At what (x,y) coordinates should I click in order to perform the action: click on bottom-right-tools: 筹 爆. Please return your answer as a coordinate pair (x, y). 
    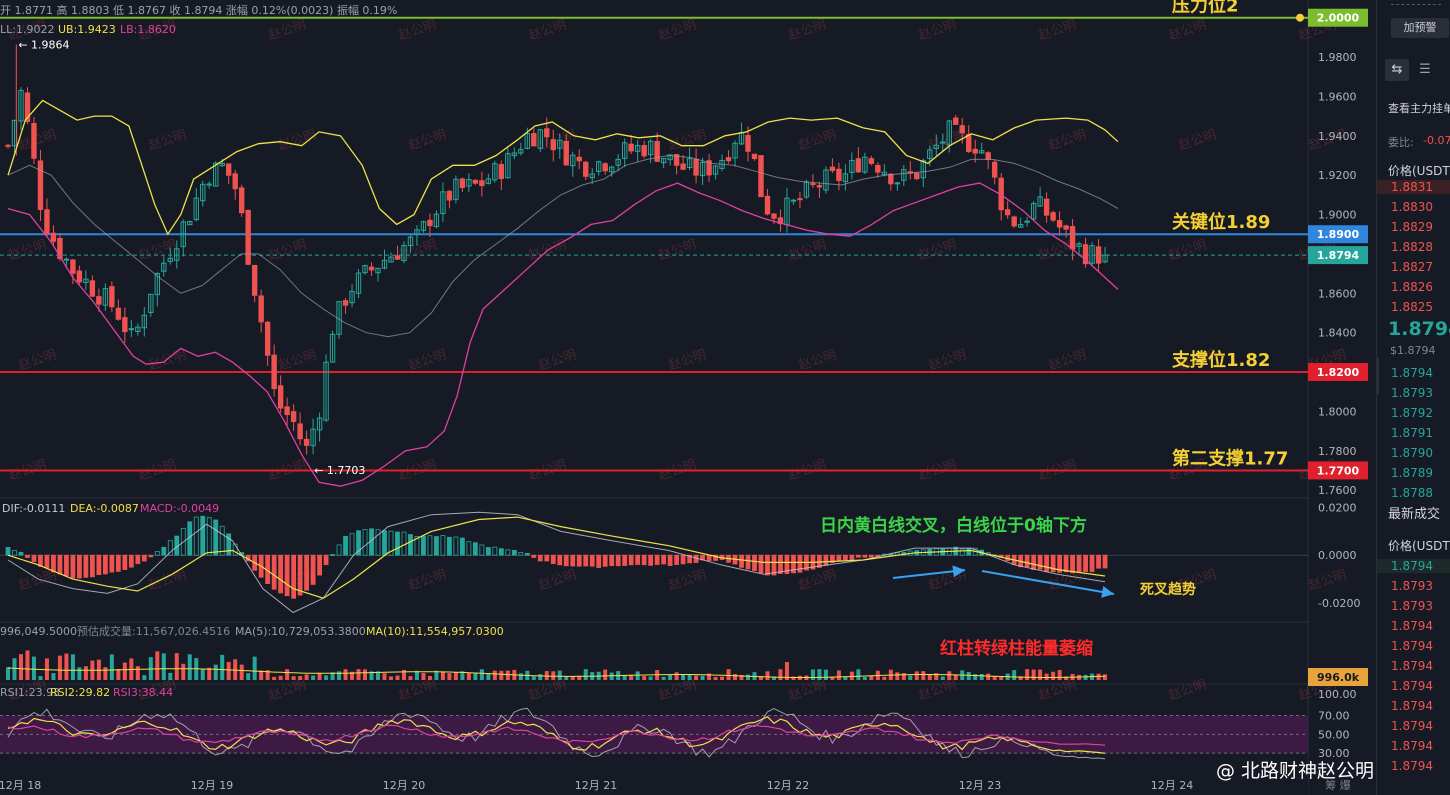
    Looking at the image, I should click on (1338, 785).